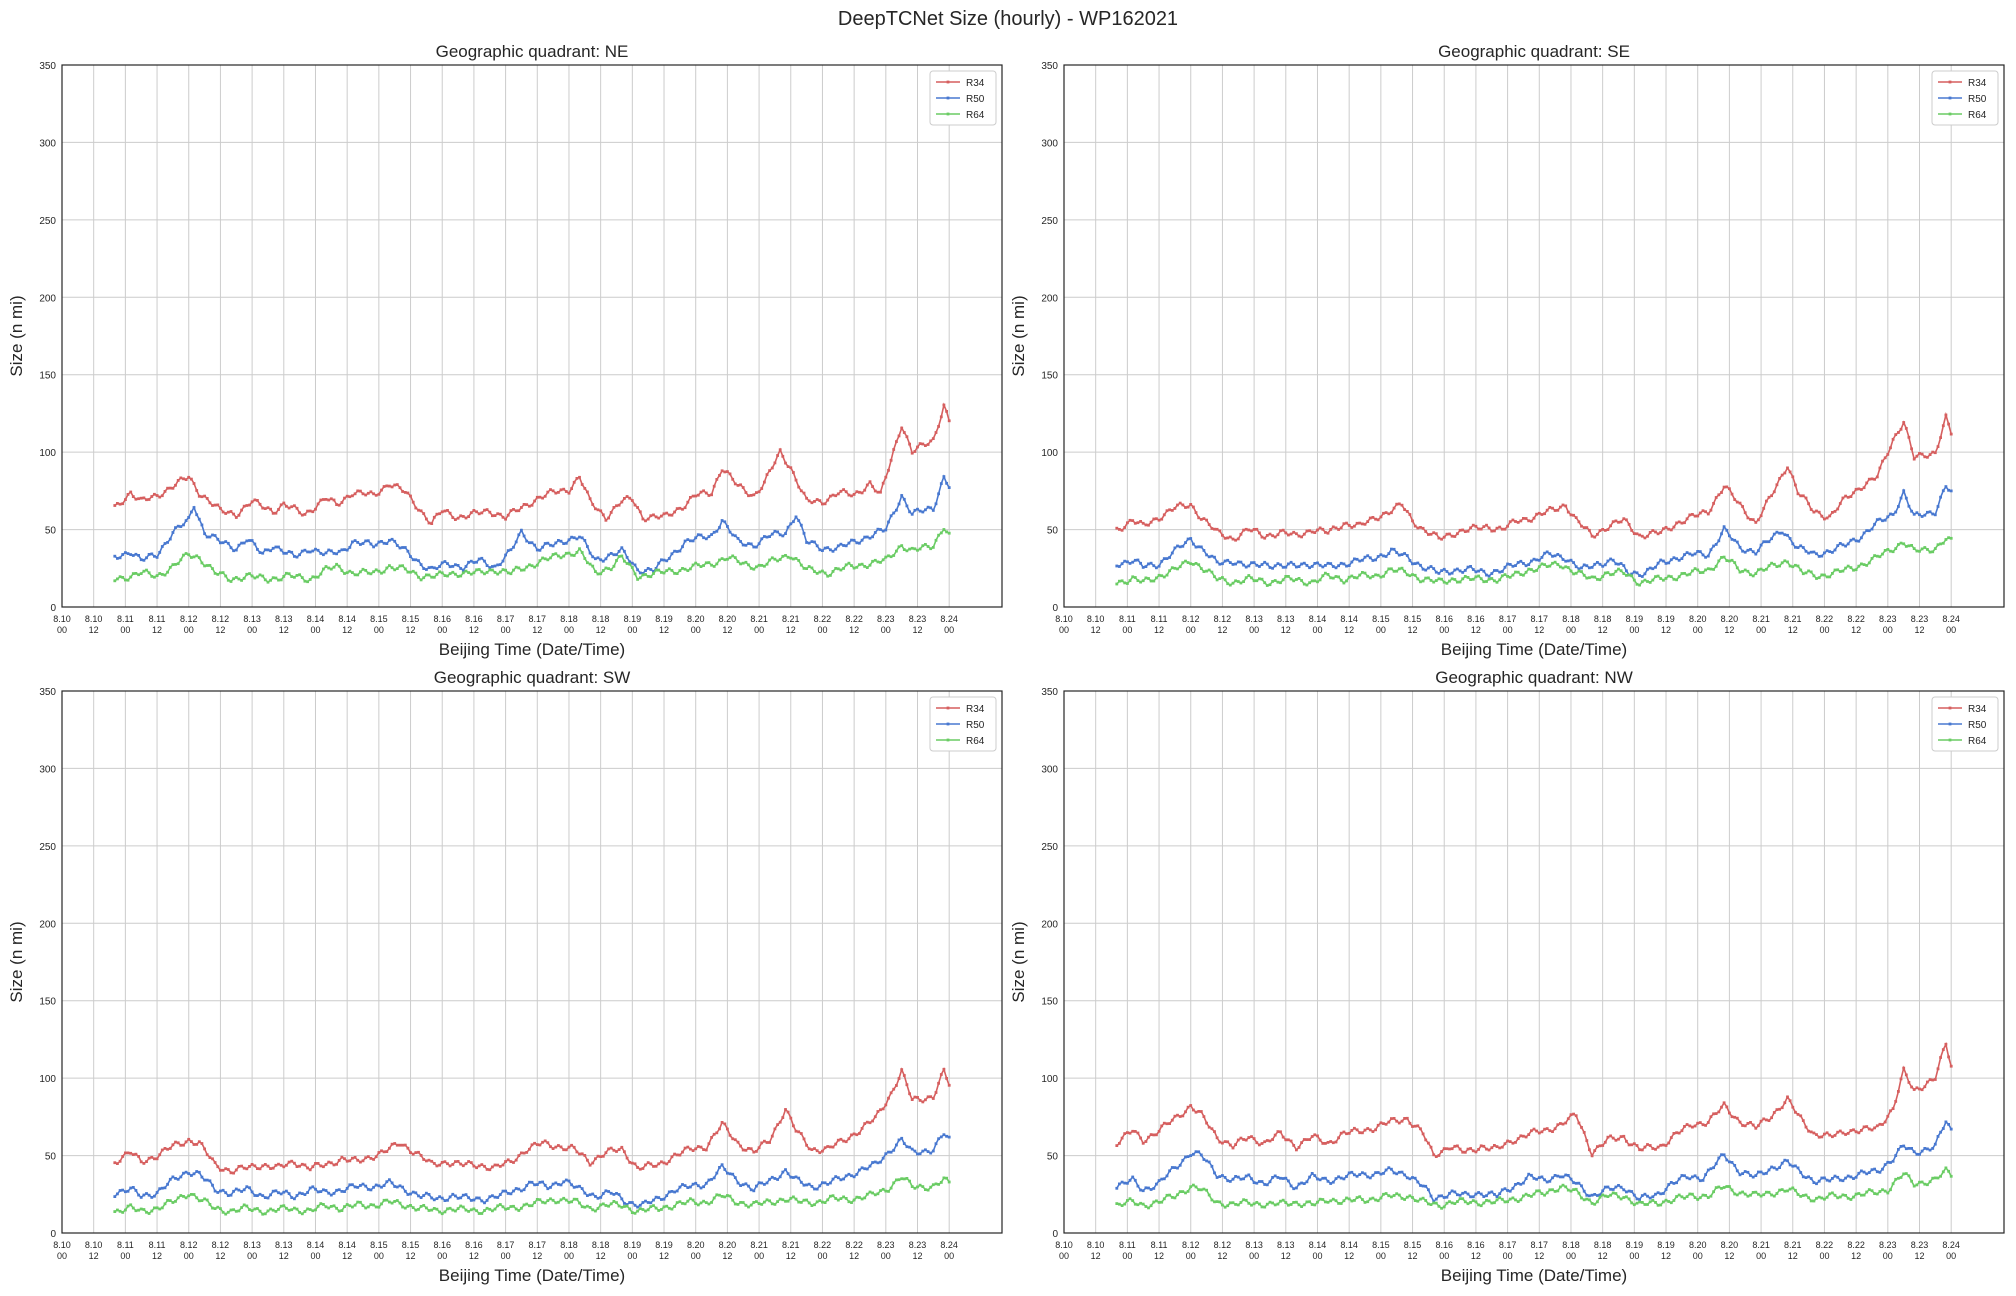 This screenshot has width=2016, height=1296. What do you see at coordinates (633, 1250) in the screenshot?
I see `x-tick-label: 8.19 00` at bounding box center [633, 1250].